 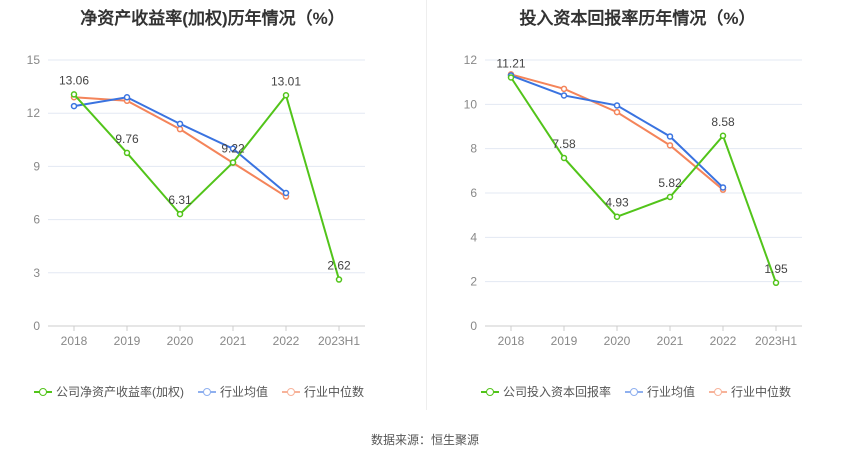 I want to click on data-label: 6.31, so click(x=180, y=200).